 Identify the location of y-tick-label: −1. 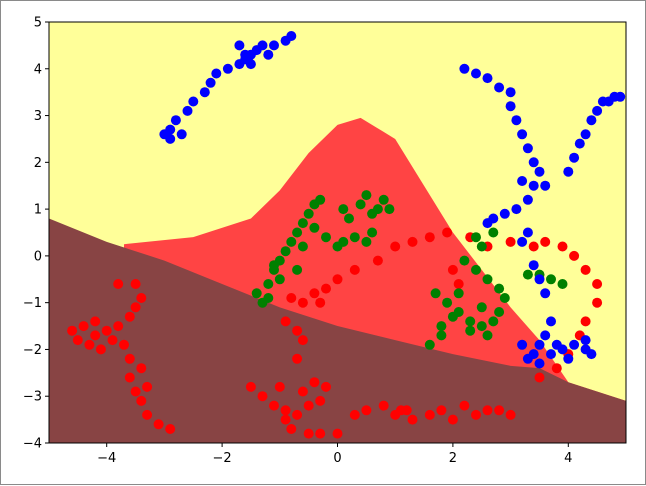
(32, 303).